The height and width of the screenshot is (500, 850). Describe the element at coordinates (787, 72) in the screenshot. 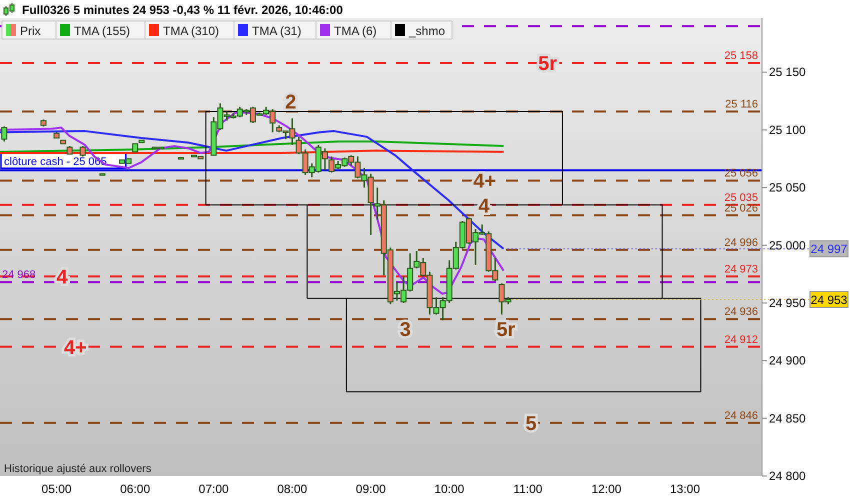

I see `y-tick-label: 25 150` at that location.